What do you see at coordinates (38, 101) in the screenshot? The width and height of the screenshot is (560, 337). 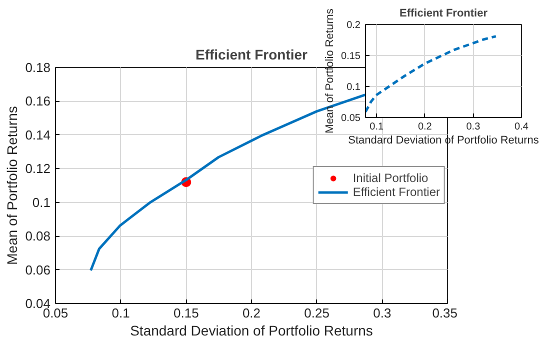 I see `y-tick-label: 0.16` at bounding box center [38, 101].